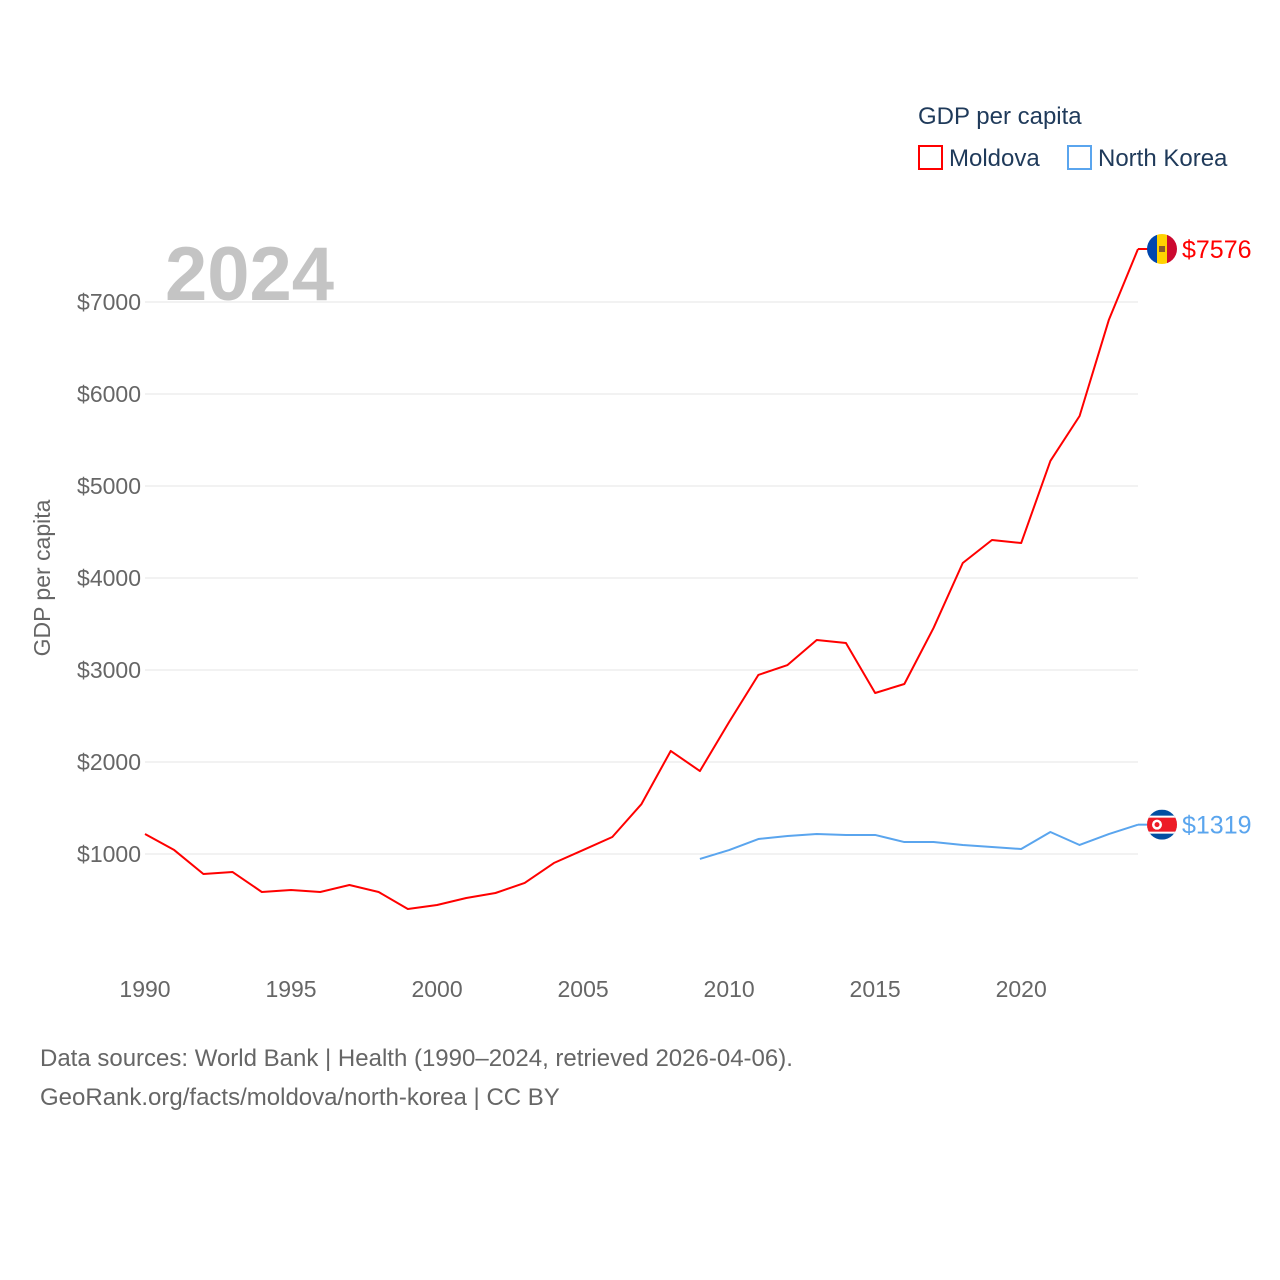 The height and width of the screenshot is (1280, 1280). Describe the element at coordinates (109, 302) in the screenshot. I see `y-tick-label: $7000` at that location.